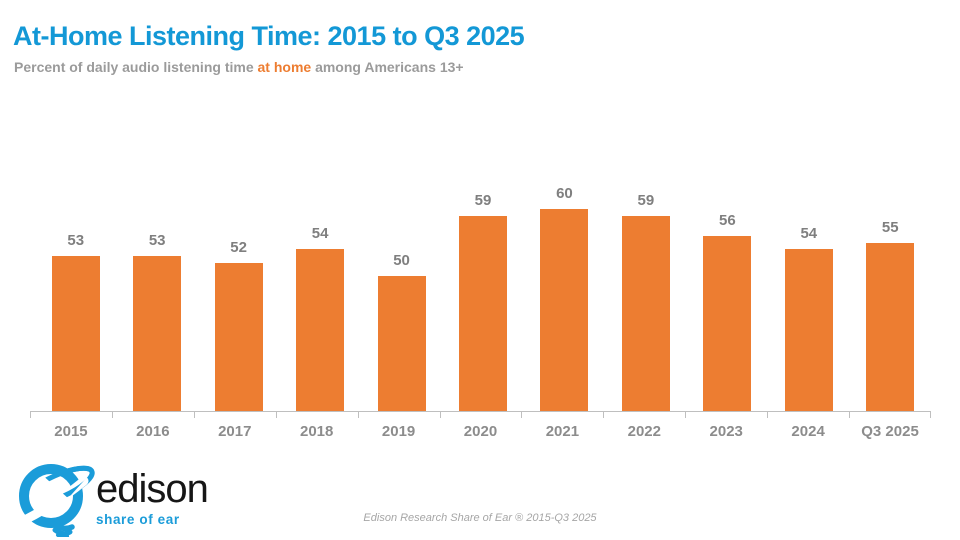  What do you see at coordinates (890, 426) in the screenshot?
I see `x-axis-label: Q3 2025` at bounding box center [890, 426].